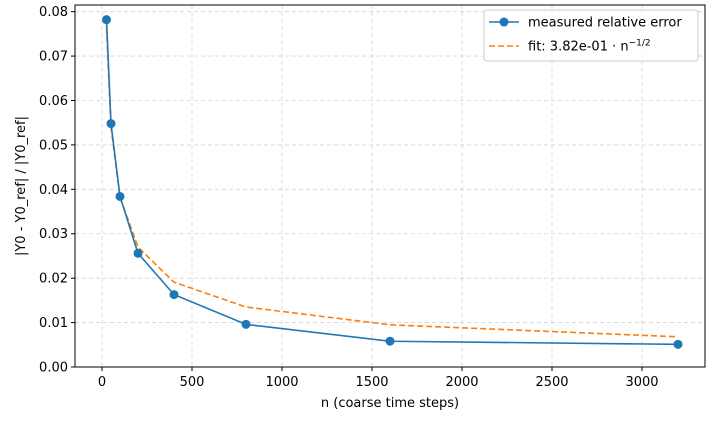 Image resolution: width=717 pixels, height=430 pixels. I want to click on legend-entry-fit-exponent: −1/2, so click(640, 44).